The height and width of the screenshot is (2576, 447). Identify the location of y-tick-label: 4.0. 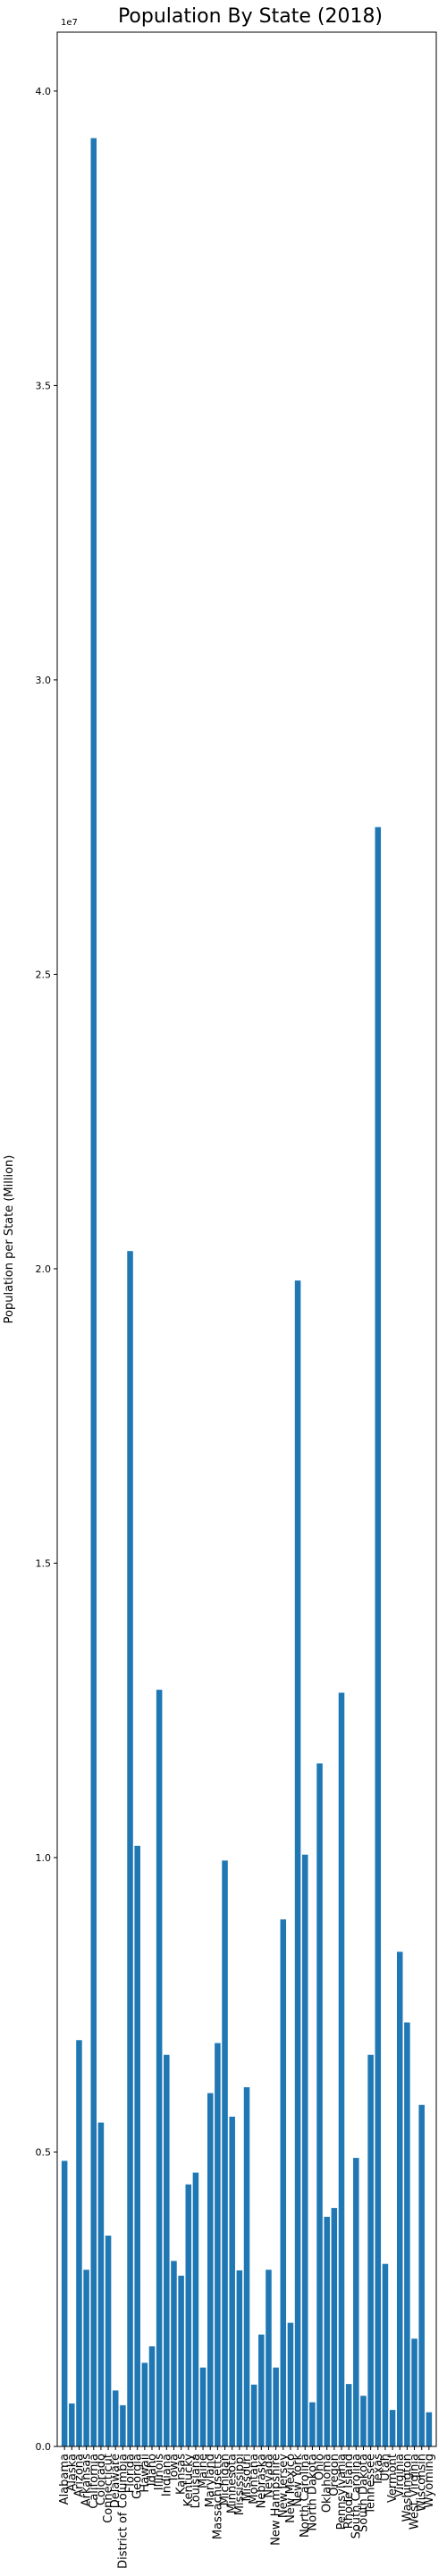
(44, 91).